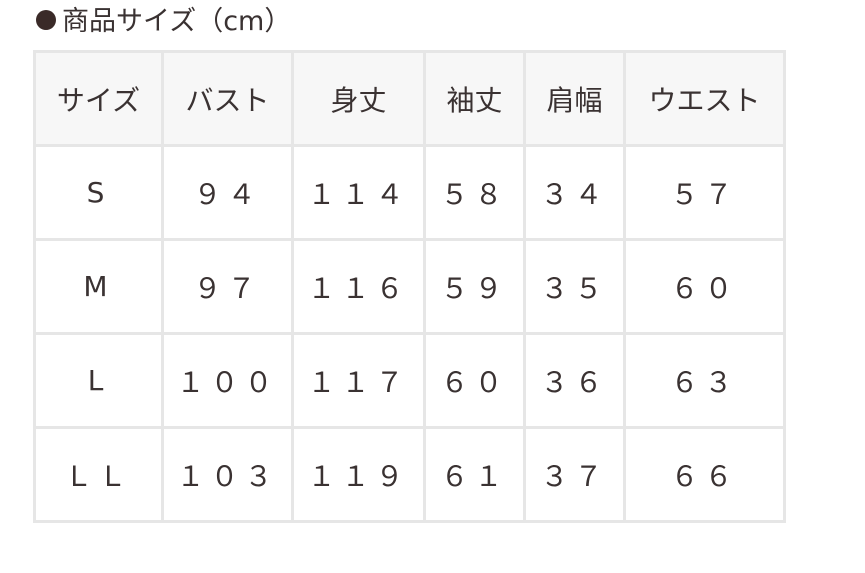 The image size is (865, 573). Describe the element at coordinates (574, 286) in the screenshot. I see `cell: ３５` at that location.